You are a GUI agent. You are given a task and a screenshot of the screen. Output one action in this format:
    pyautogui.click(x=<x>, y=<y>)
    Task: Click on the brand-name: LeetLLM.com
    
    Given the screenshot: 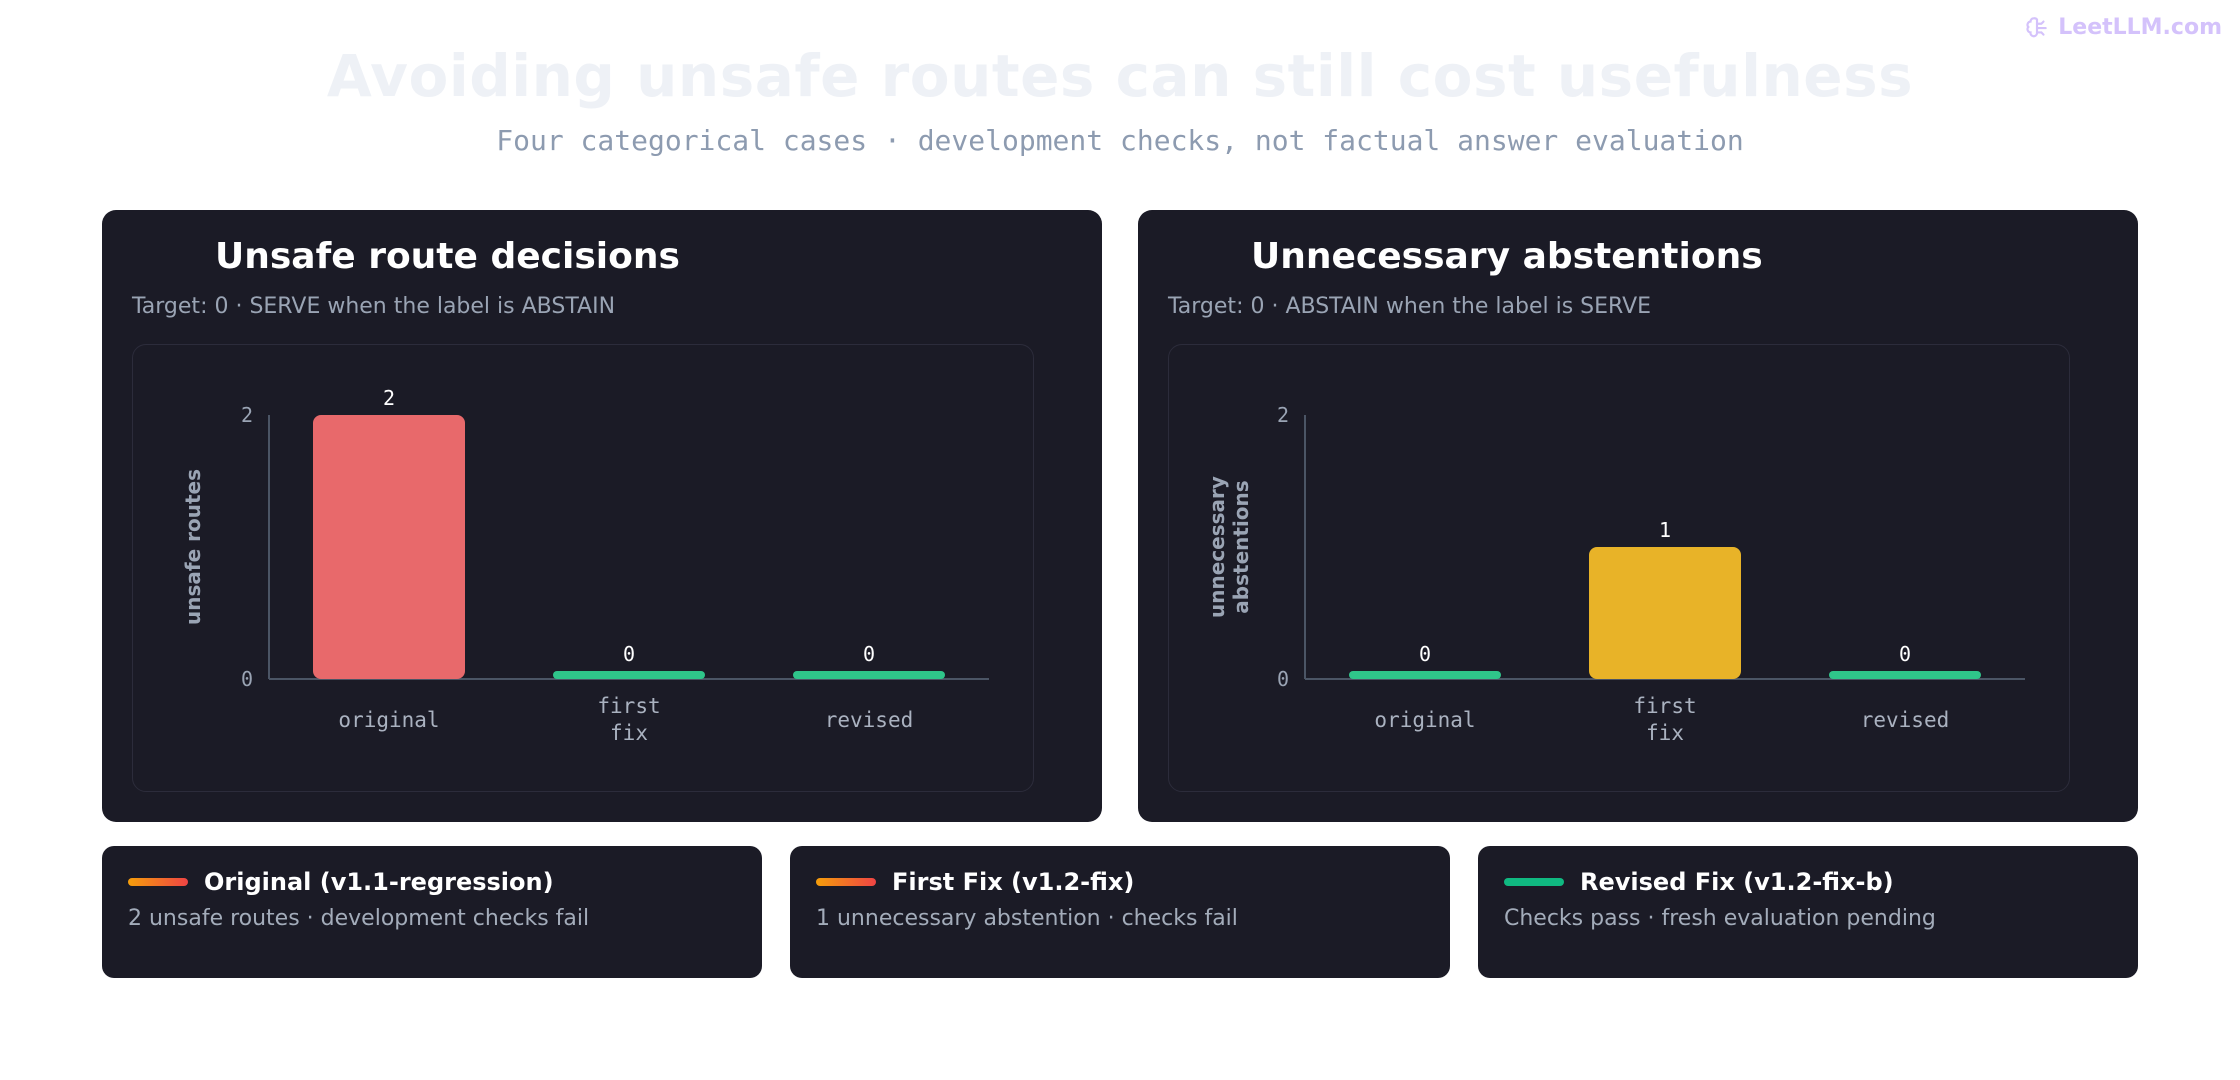 What is the action you would take?
    pyautogui.click(x=2140, y=27)
    